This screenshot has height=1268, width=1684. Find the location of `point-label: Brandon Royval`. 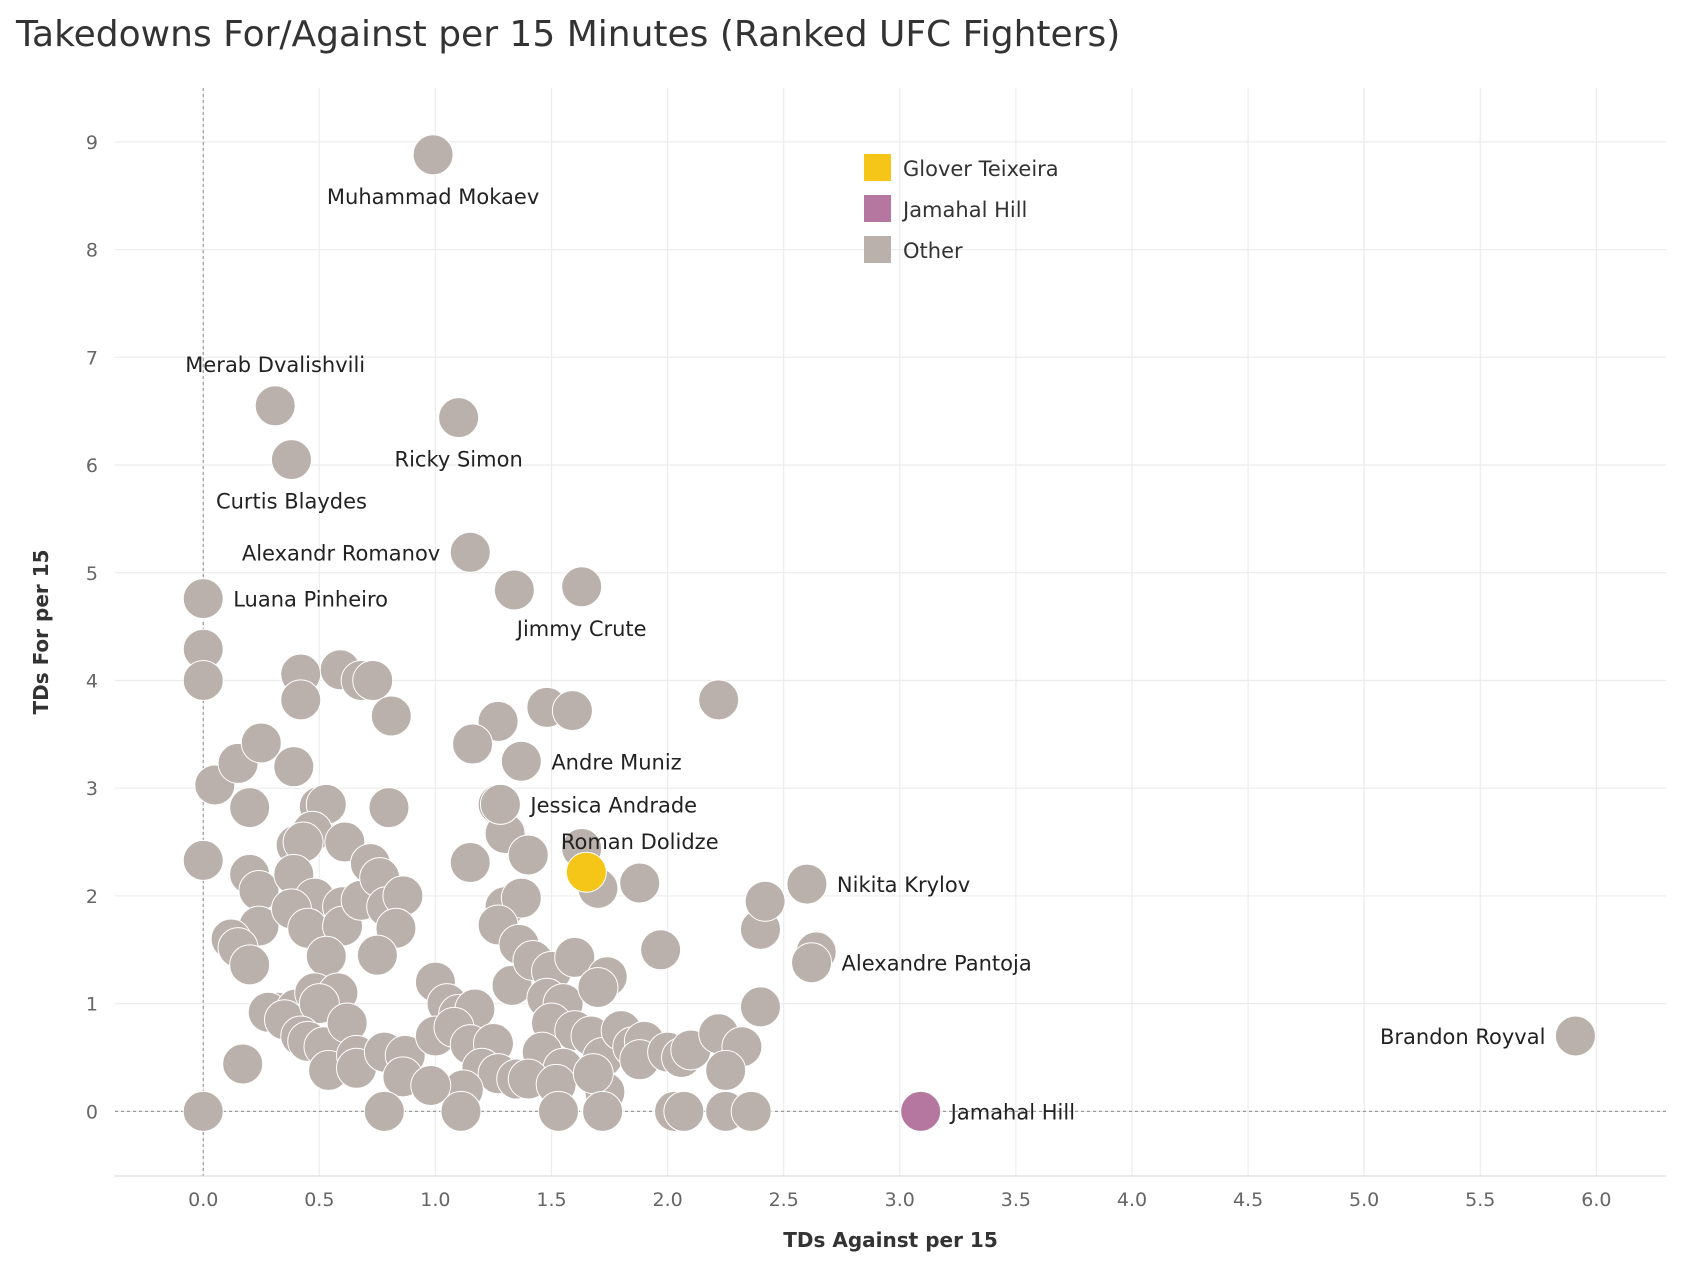

point-label: Brandon Royval is located at coordinates (1462, 1037).